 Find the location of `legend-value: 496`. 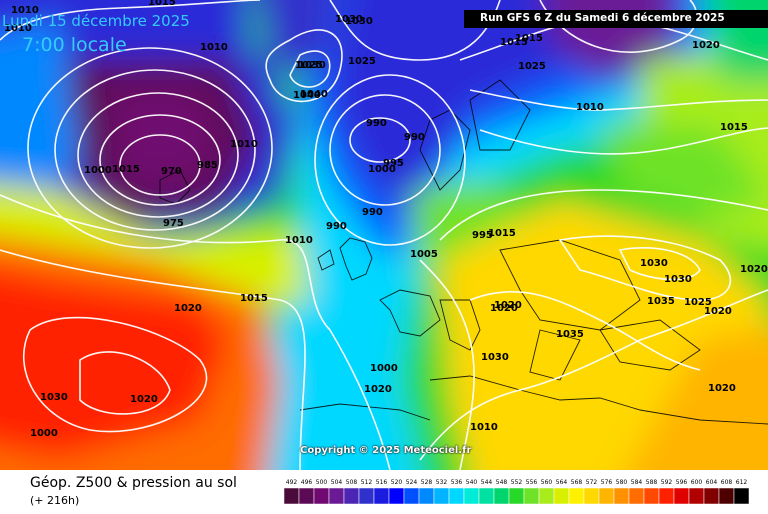

legend-value: 496 is located at coordinates (307, 482).